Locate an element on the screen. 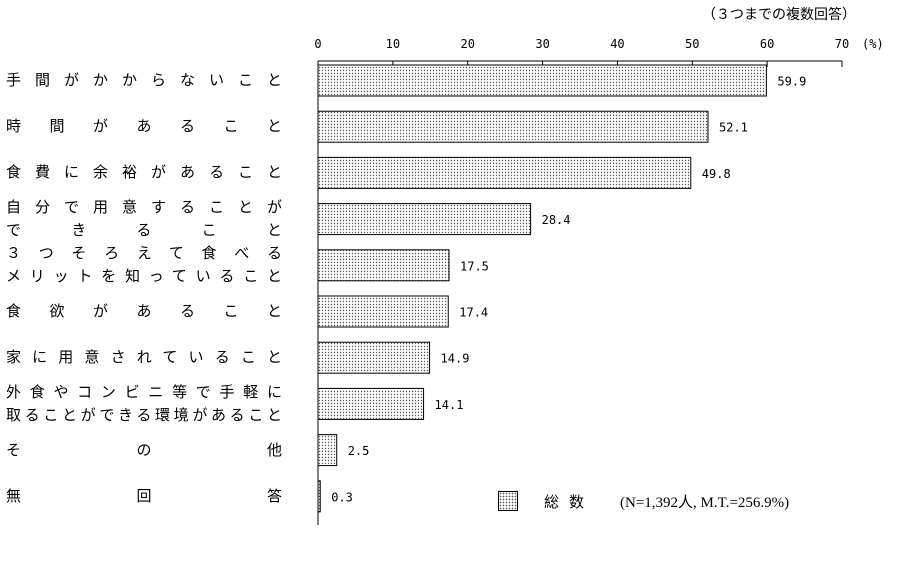 This screenshot has height=567, width=914. bar-value-label: 17.4 is located at coordinates (473, 313).